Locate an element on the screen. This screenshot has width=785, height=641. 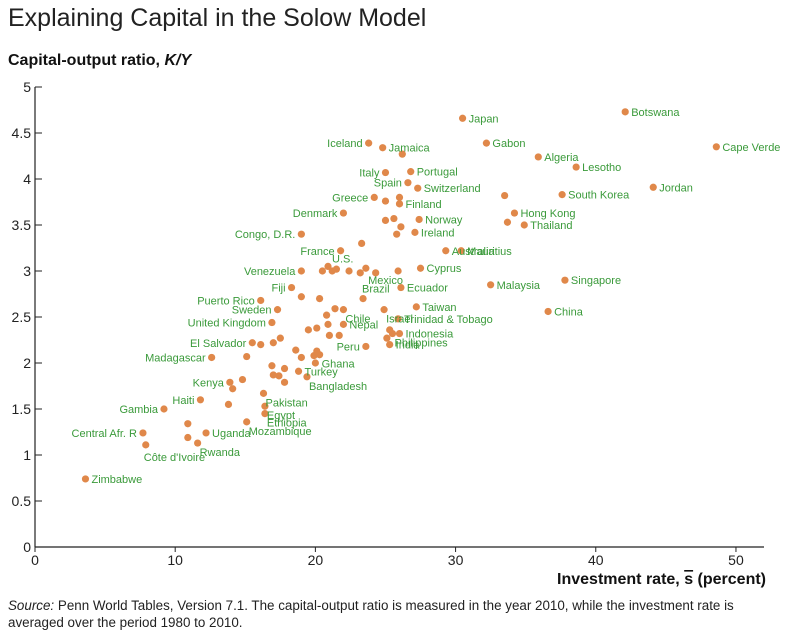
point-label: Côte d'Ivoire is located at coordinates (174, 458).